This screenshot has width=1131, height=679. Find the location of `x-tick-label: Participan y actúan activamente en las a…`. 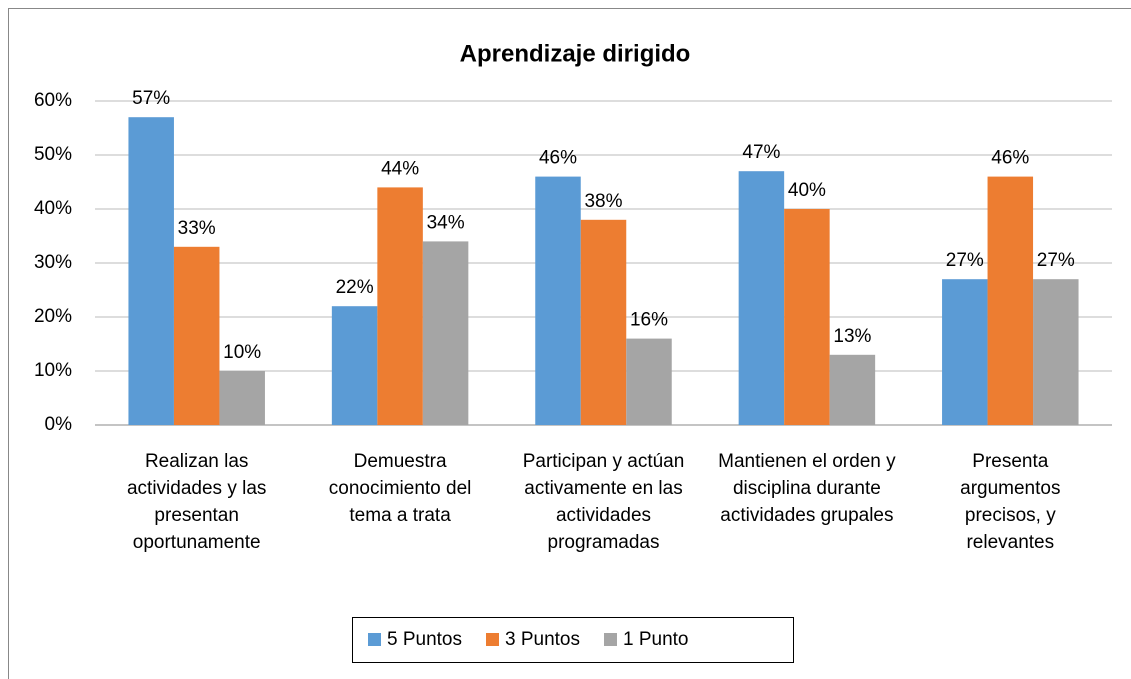

x-tick-label: Participan y actúan activamente en las a… is located at coordinates (603, 502).